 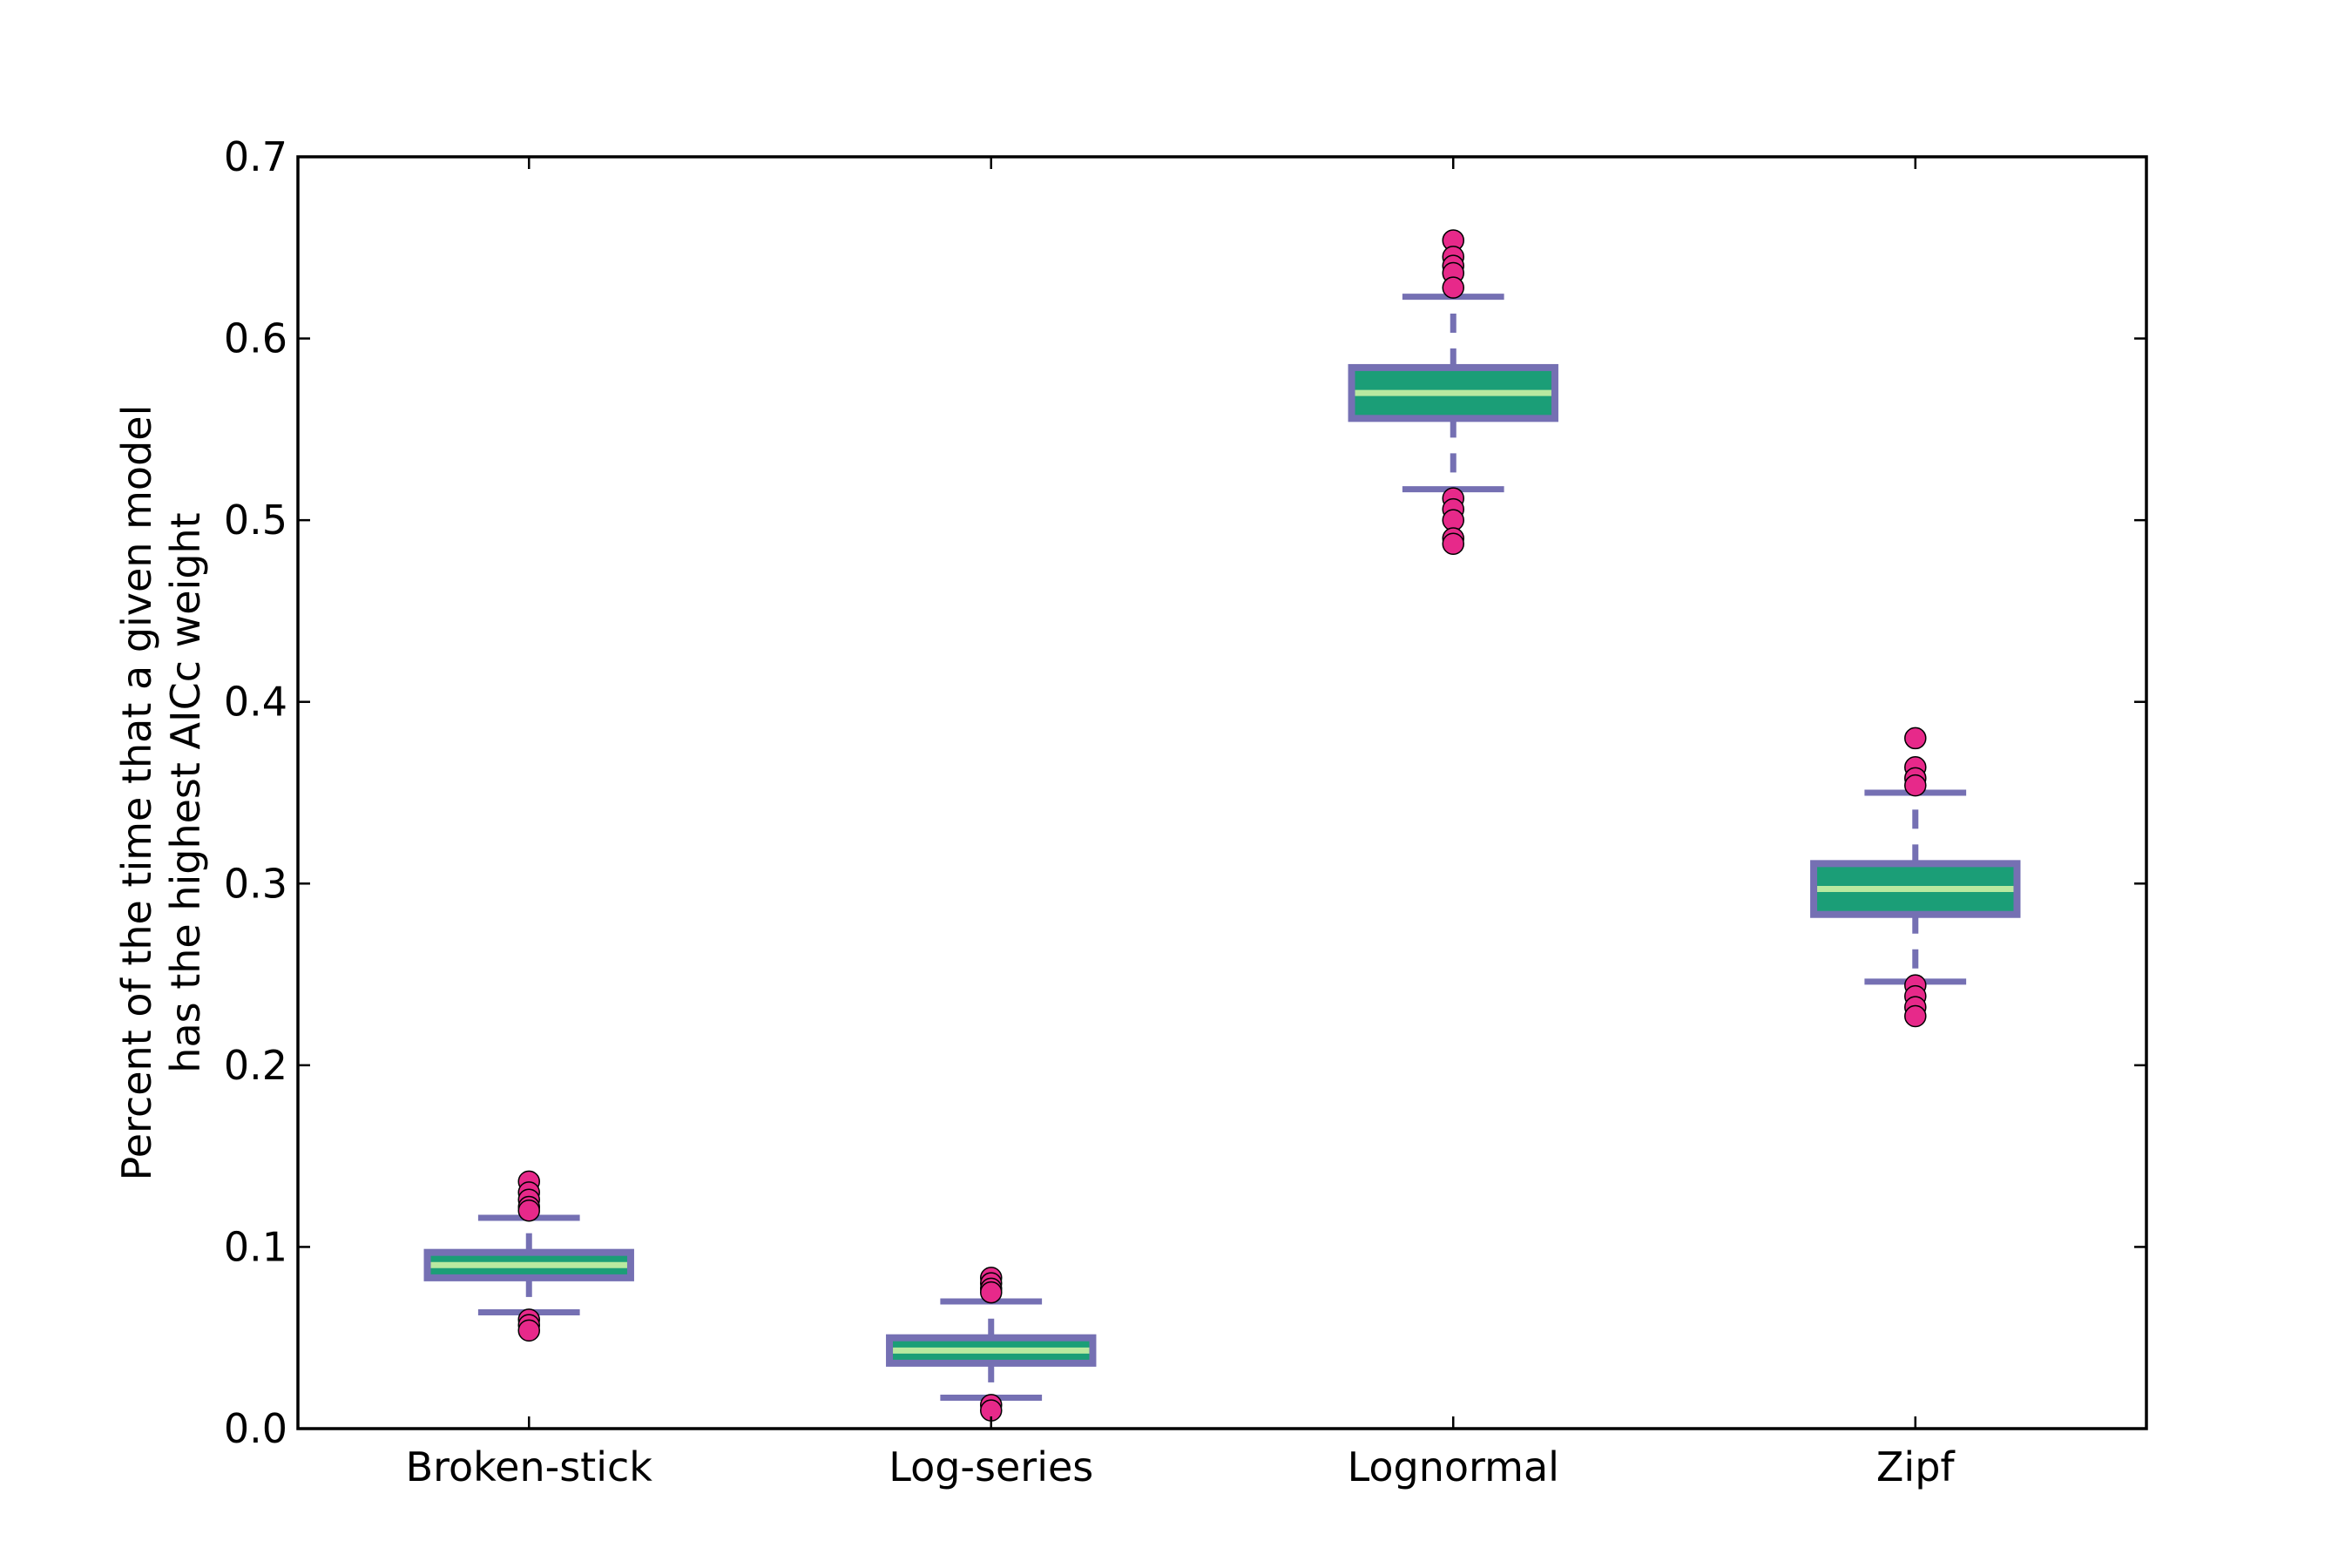 What do you see at coordinates (1915, 877) in the screenshot?
I see `box-group-zipf` at bounding box center [1915, 877].